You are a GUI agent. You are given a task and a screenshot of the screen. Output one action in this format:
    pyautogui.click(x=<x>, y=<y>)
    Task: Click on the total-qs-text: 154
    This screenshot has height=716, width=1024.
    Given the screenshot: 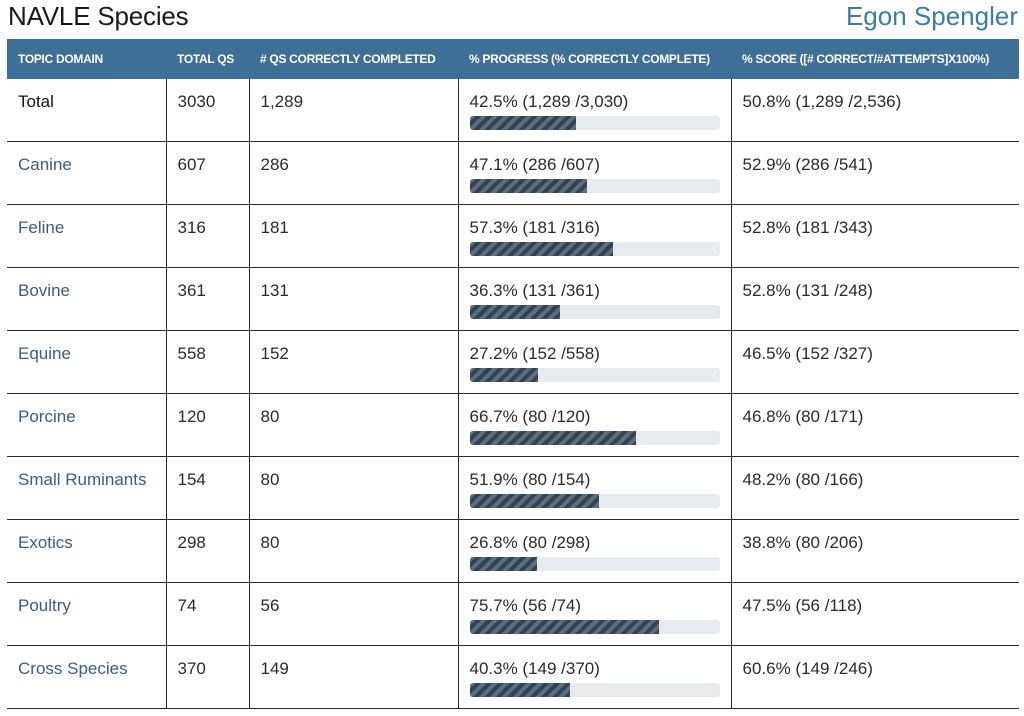 What is the action you would take?
    pyautogui.click(x=191, y=479)
    